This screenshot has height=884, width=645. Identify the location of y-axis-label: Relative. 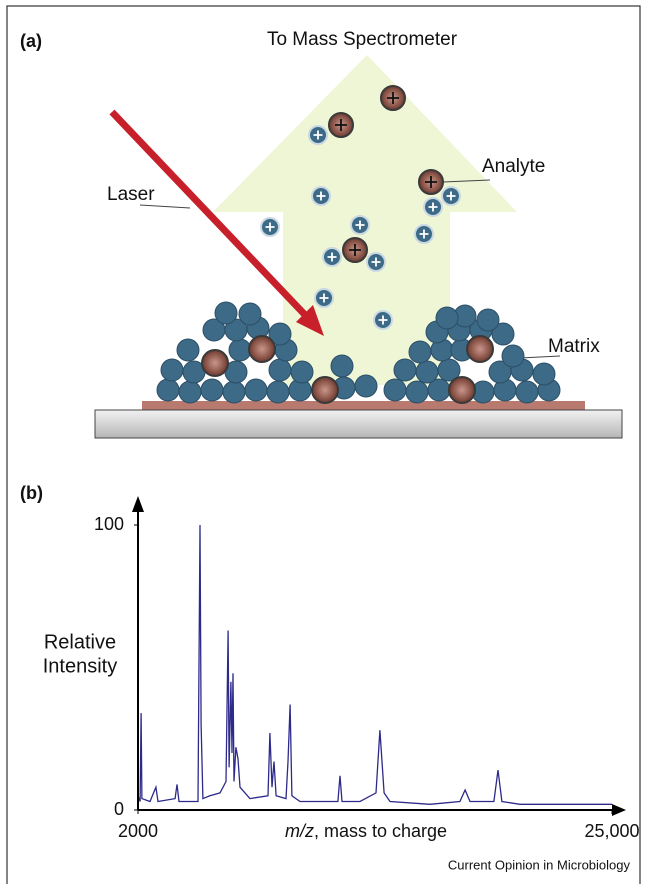
(80, 642).